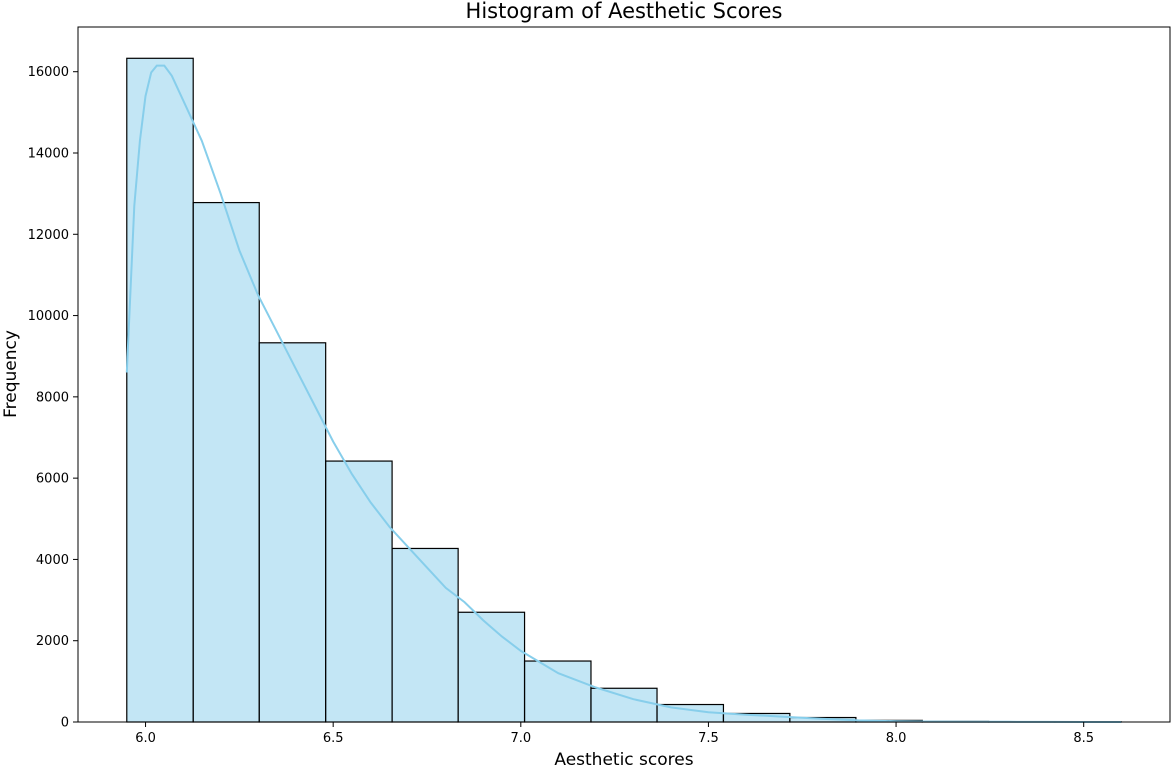  I want to click on x-axis-ticks: 6.0 6.5 7.0 7.5 8.0 8.5, so click(614, 734).